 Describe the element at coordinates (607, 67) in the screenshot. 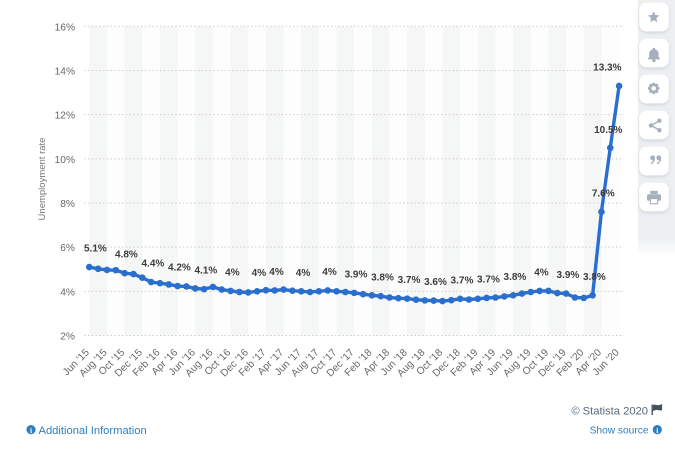

I see `svg-text: 13.3%` at that location.